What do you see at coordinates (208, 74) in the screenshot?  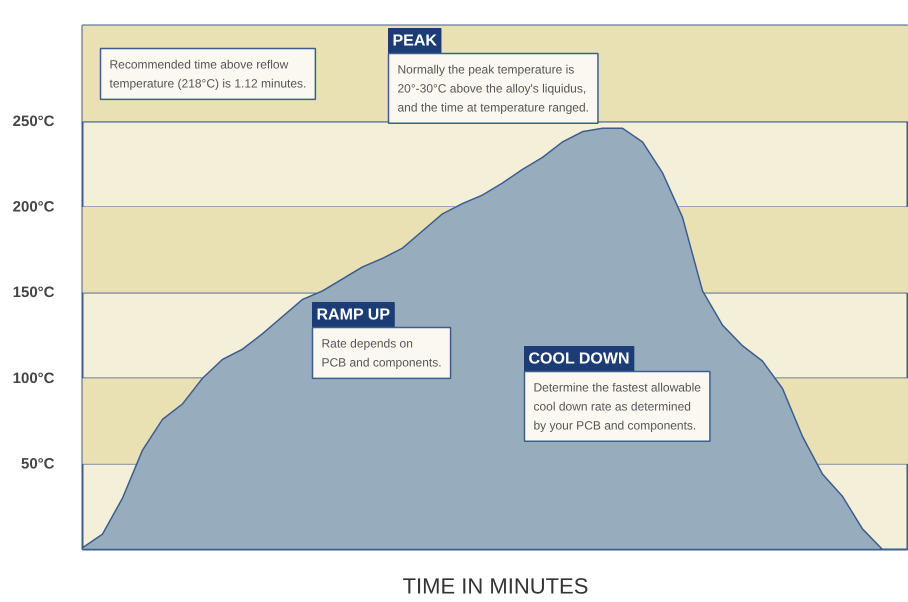 I see `annotation: Recommended time above reflow temperature (218°C) is 1.12 minutes.` at bounding box center [208, 74].